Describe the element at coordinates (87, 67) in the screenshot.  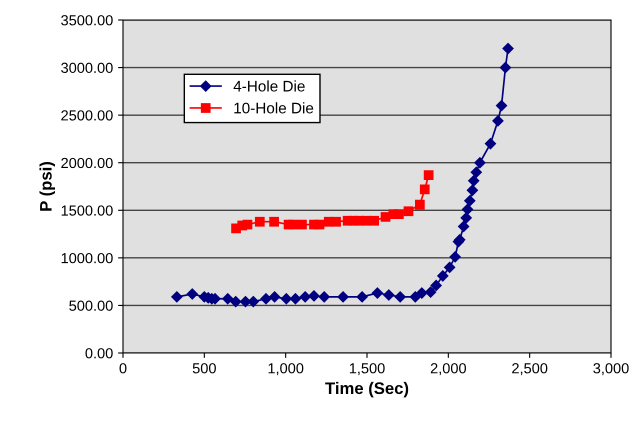
I see `y-tick-label: 3000.00` at that location.